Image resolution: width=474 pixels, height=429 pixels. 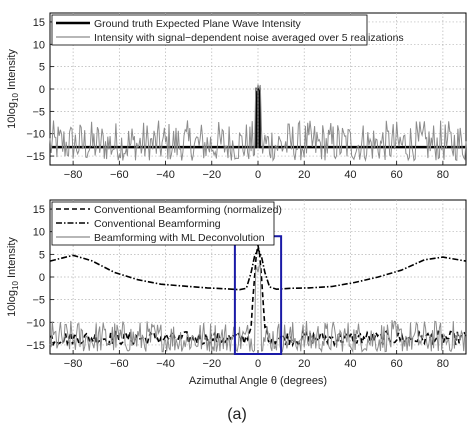 What do you see at coordinates (73, 364) in the screenshot?
I see `bottom-x-tick-label: −80` at bounding box center [73, 364].